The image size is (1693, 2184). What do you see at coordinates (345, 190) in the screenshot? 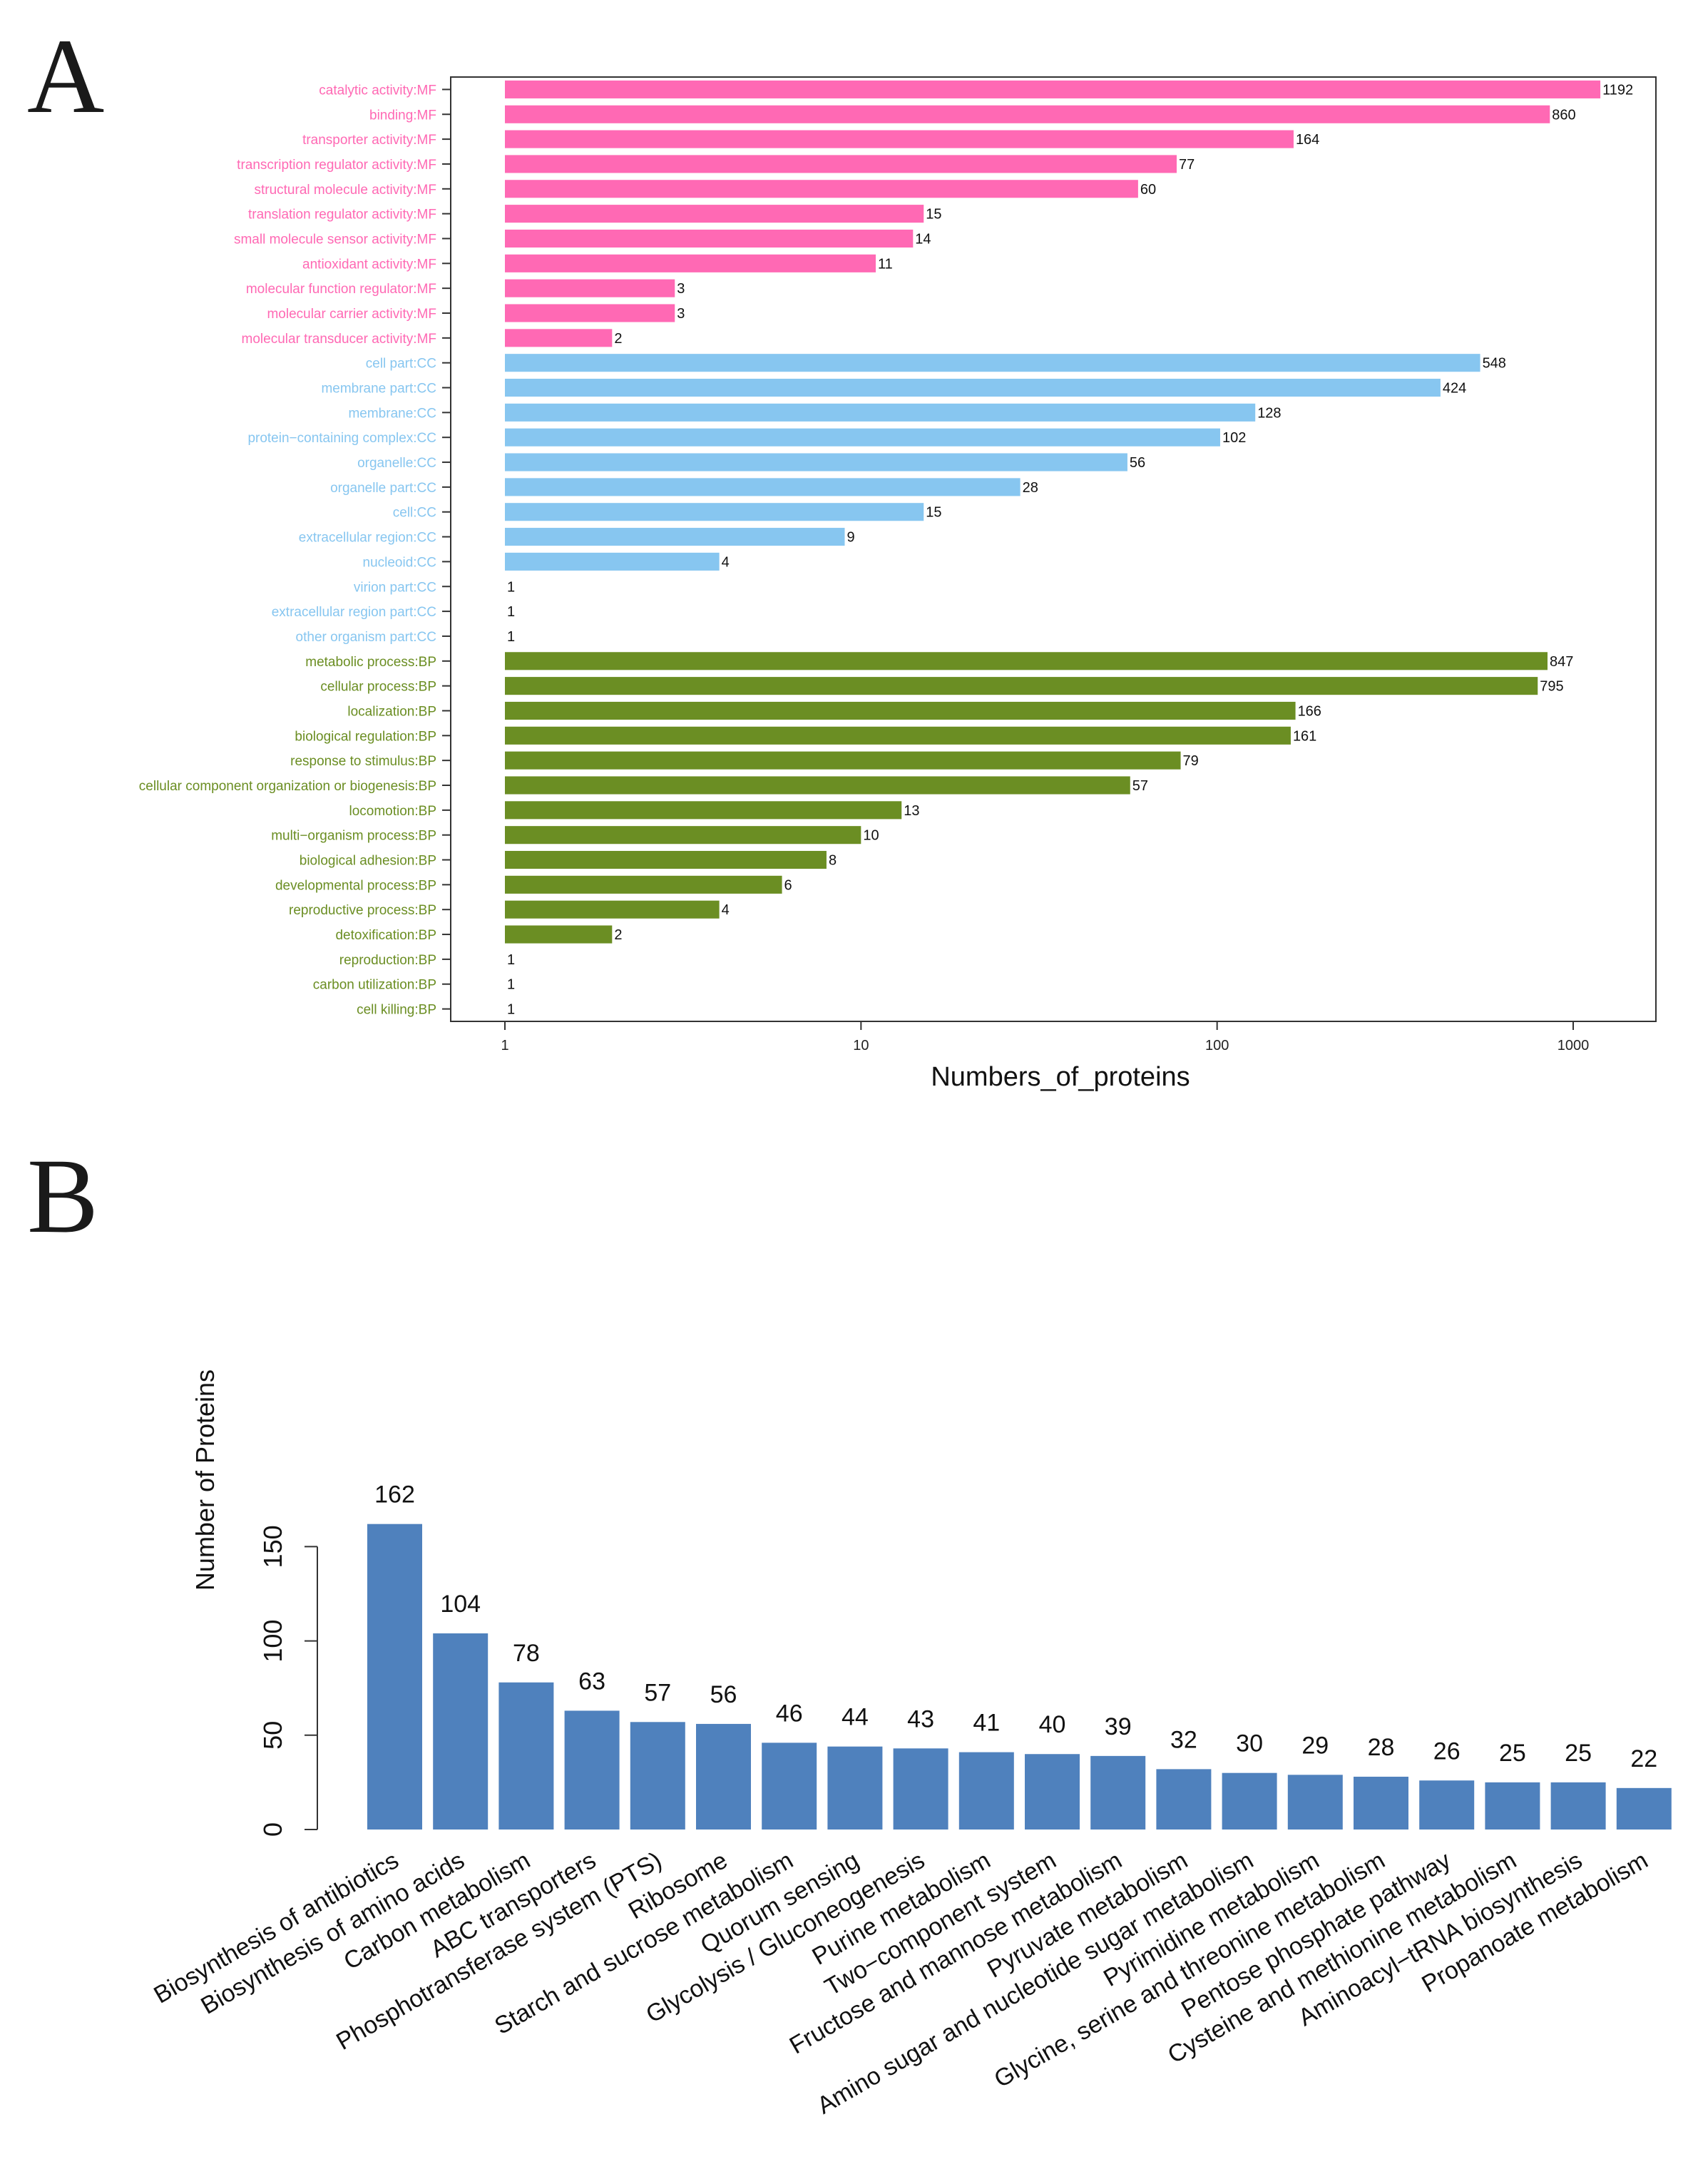
I see `category-label: structural molecule activity:MF` at bounding box center [345, 190].